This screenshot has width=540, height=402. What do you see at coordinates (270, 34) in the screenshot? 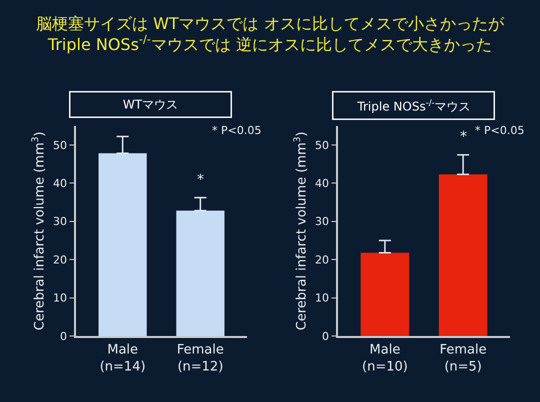
I see `chart-title: 脳梗塞サイズは WTマウスでは オスに比してメスで小さかったが Triple NOSs$^{-/-}$マウスでは 逆にオスに比してメスで大きかった` at bounding box center [270, 34].